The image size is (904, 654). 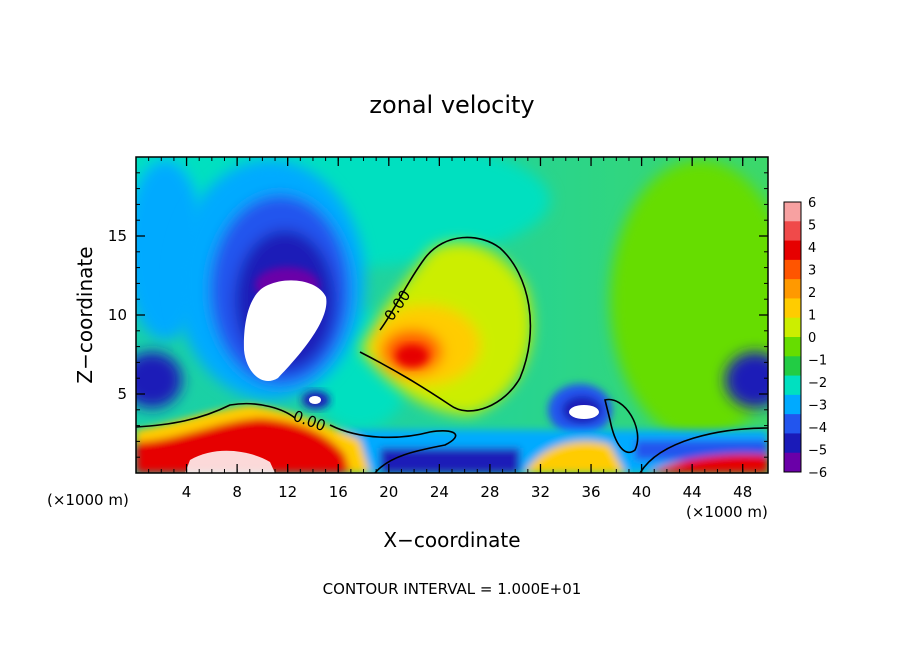 What do you see at coordinates (621, 426) in the screenshot?
I see `zero-contour-right` at bounding box center [621, 426].